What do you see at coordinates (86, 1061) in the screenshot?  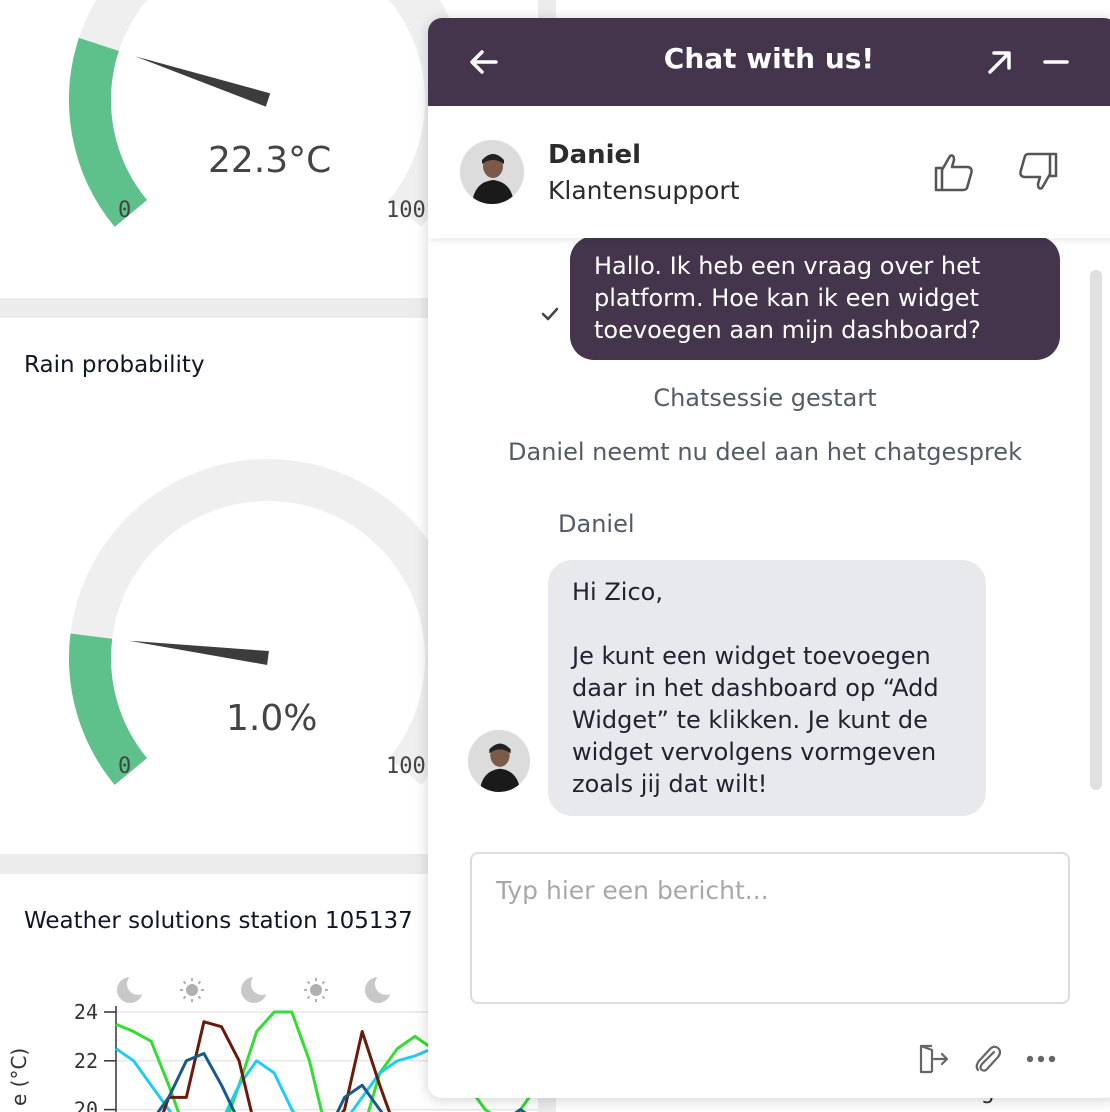 I see `y-tick-label: 22` at bounding box center [86, 1061].